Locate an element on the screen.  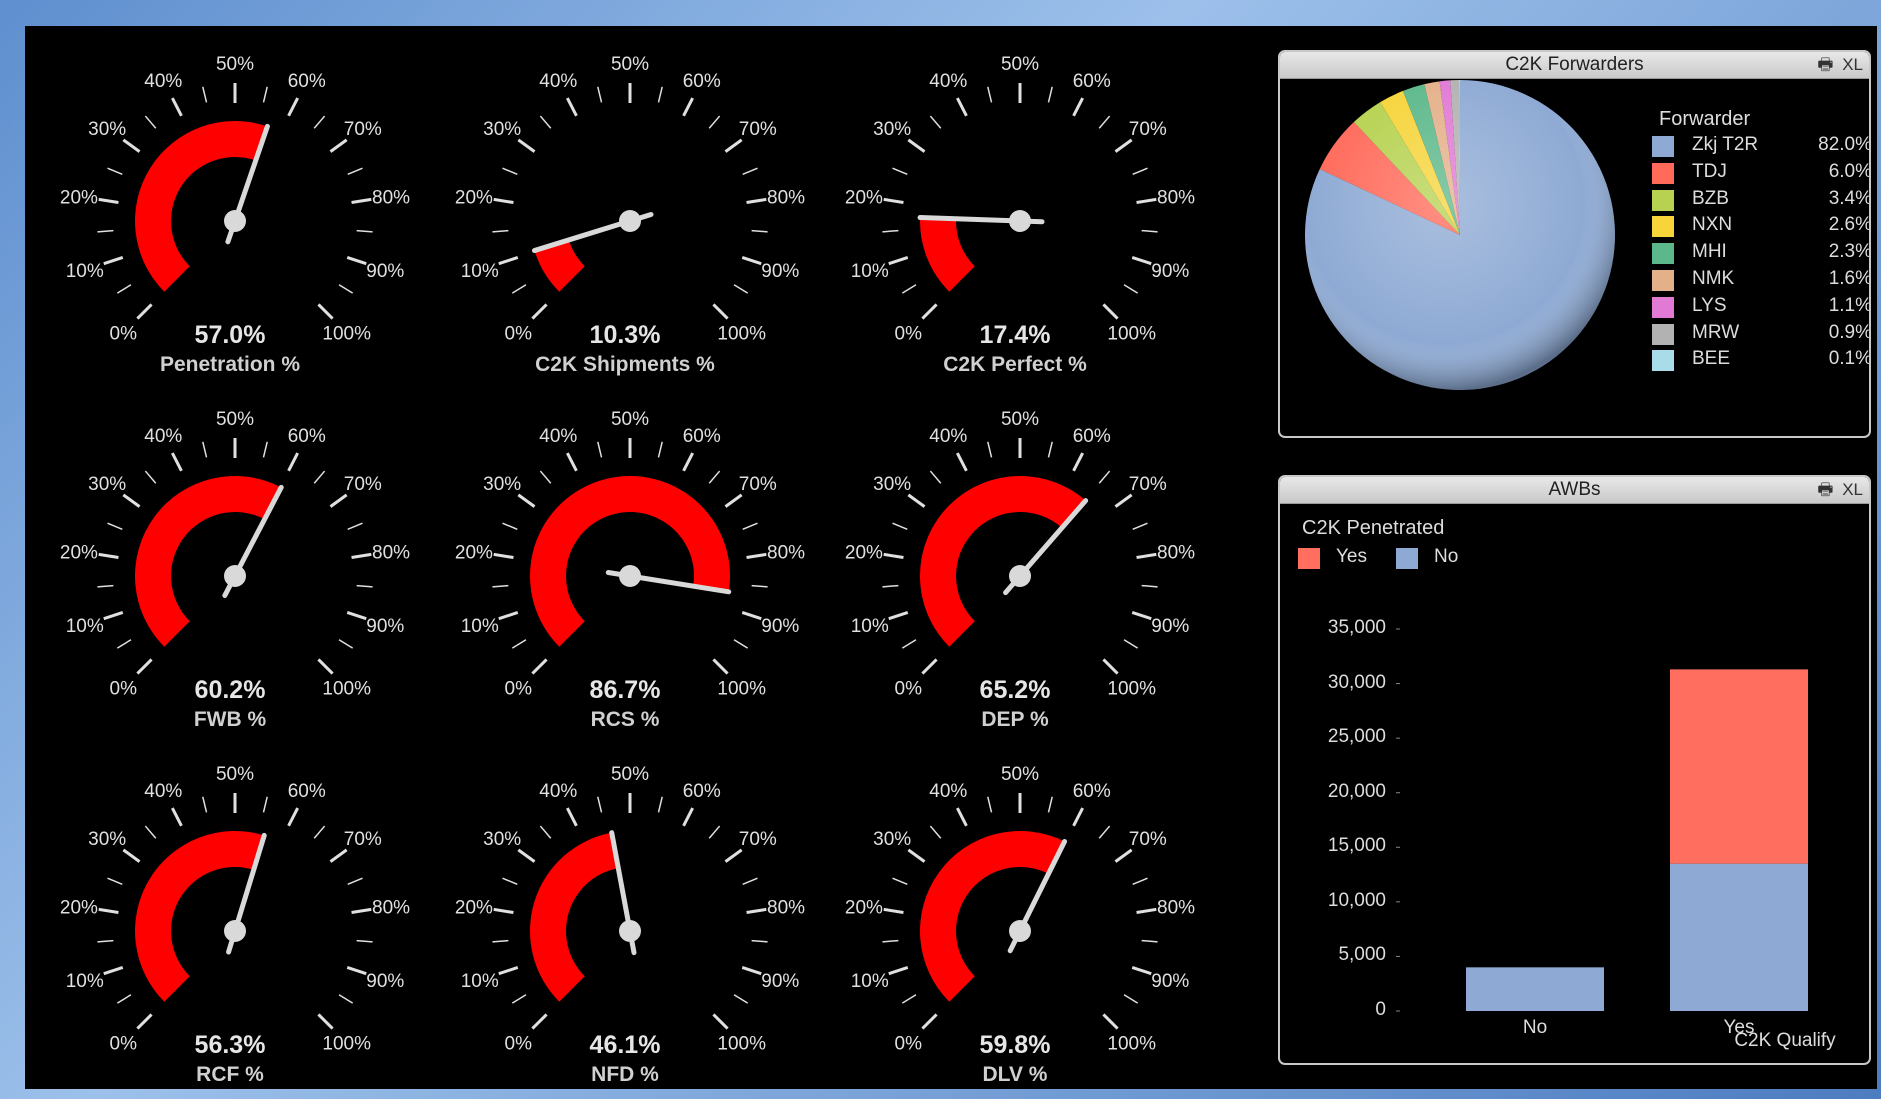
legend-percent: 6.0% is located at coordinates (1849, 171).